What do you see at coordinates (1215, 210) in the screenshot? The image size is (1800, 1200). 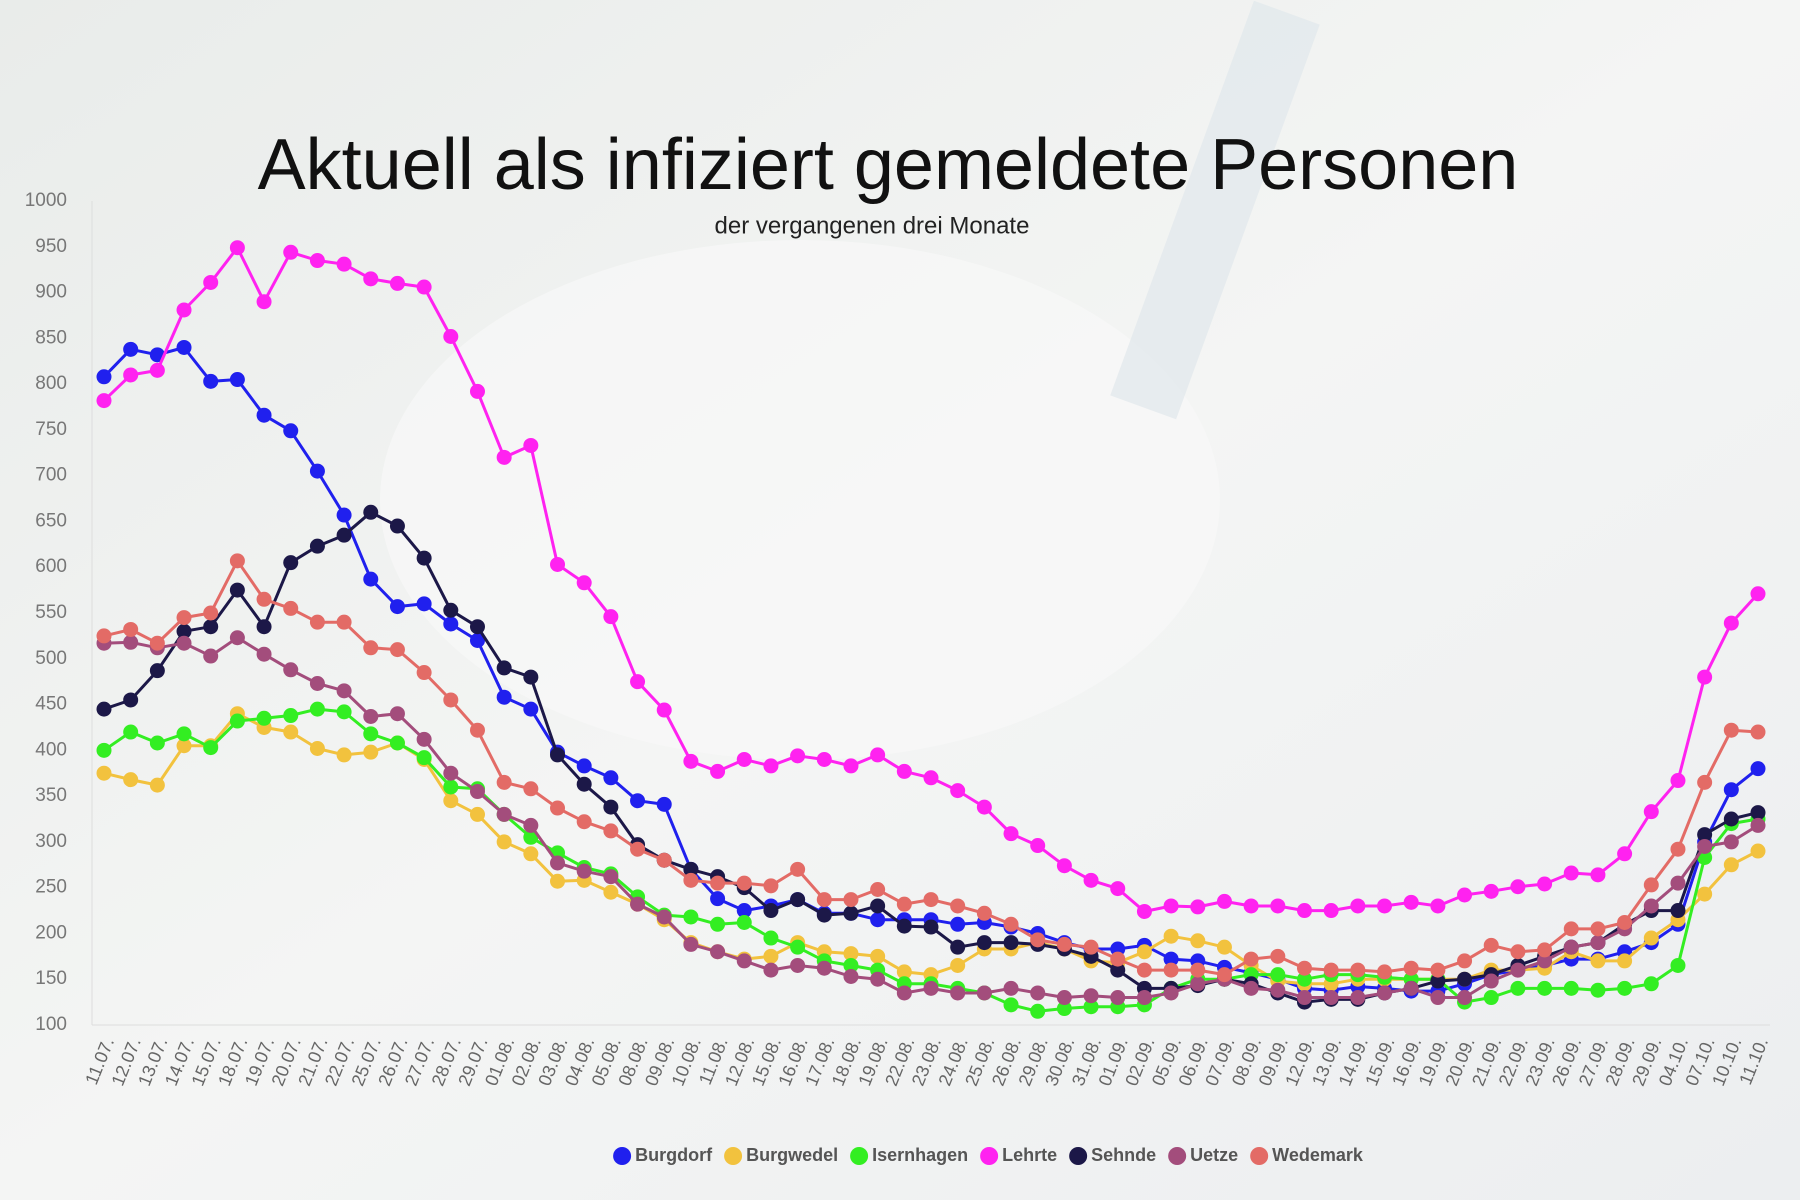 I see `background-shape` at bounding box center [1215, 210].